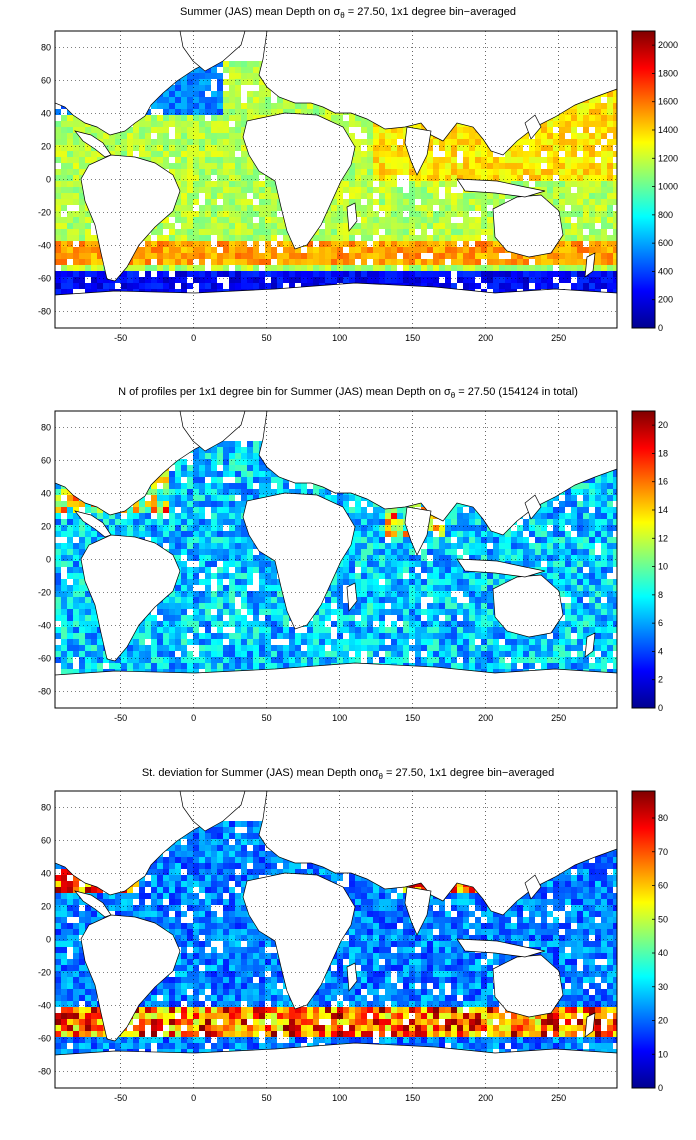  I want to click on colorbar-tick-label: 12, so click(663, 538).